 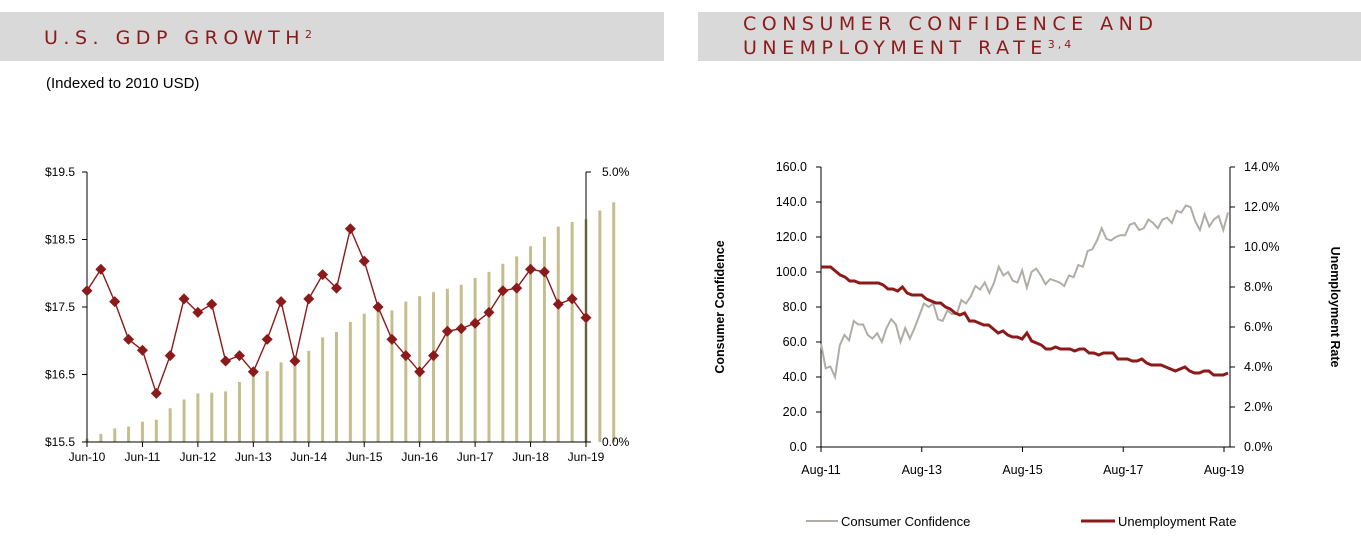 What do you see at coordinates (1261, 167) in the screenshot?
I see `conf-right-tick-label: 14.0%` at bounding box center [1261, 167].